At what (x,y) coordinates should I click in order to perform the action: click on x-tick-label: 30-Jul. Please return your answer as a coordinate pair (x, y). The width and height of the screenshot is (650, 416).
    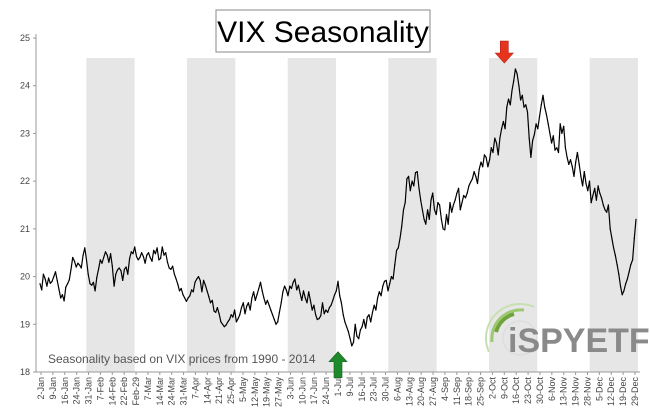
    Looking at the image, I should click on (386, 389).